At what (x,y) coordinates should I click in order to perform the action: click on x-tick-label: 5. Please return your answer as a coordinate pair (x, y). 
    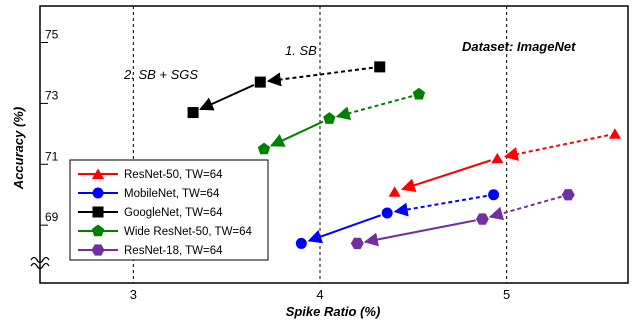
    Looking at the image, I should click on (506, 294).